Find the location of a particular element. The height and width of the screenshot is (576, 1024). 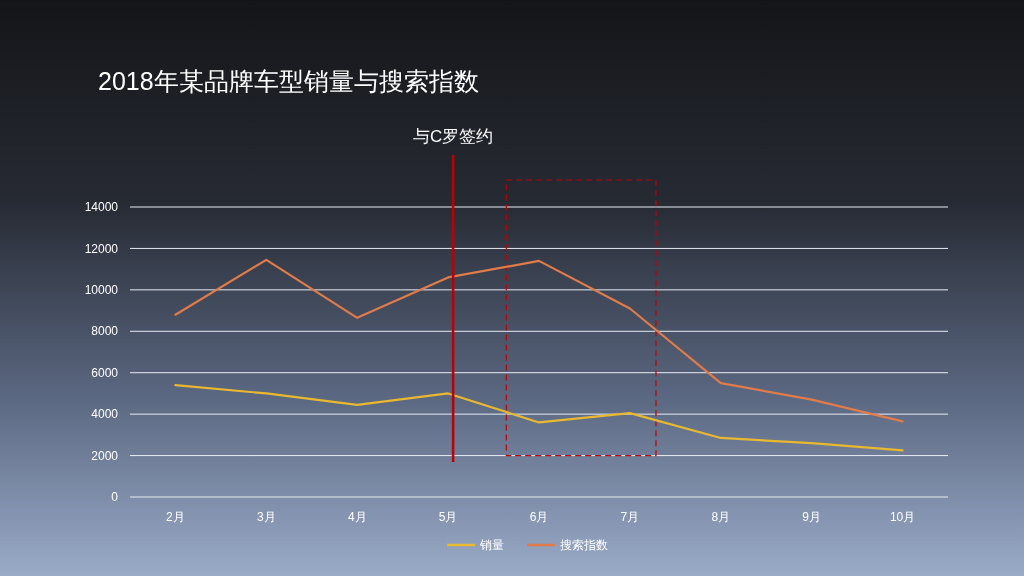

x-tick-label: 8月 is located at coordinates (721, 517).